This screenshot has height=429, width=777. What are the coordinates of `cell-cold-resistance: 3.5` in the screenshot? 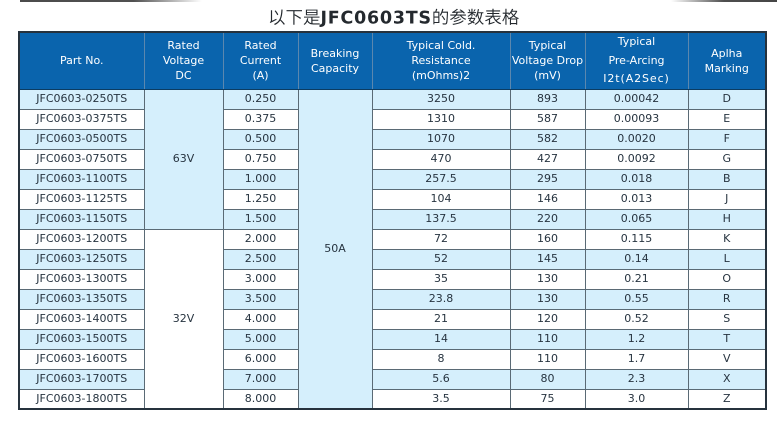 It's located at (441, 399).